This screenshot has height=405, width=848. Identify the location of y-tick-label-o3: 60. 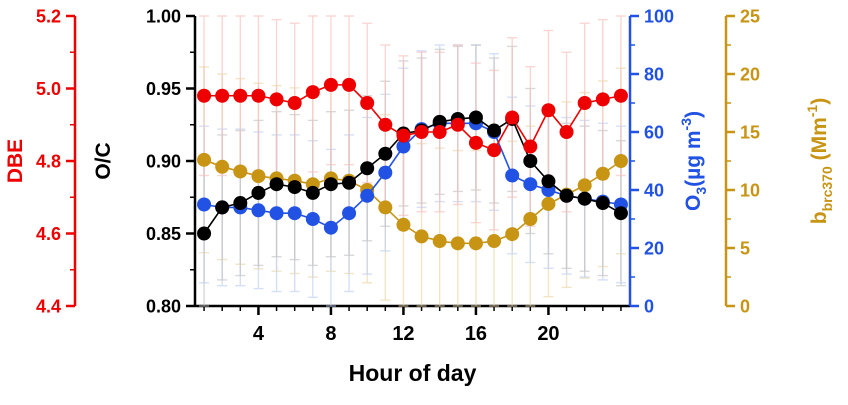
(654, 133).